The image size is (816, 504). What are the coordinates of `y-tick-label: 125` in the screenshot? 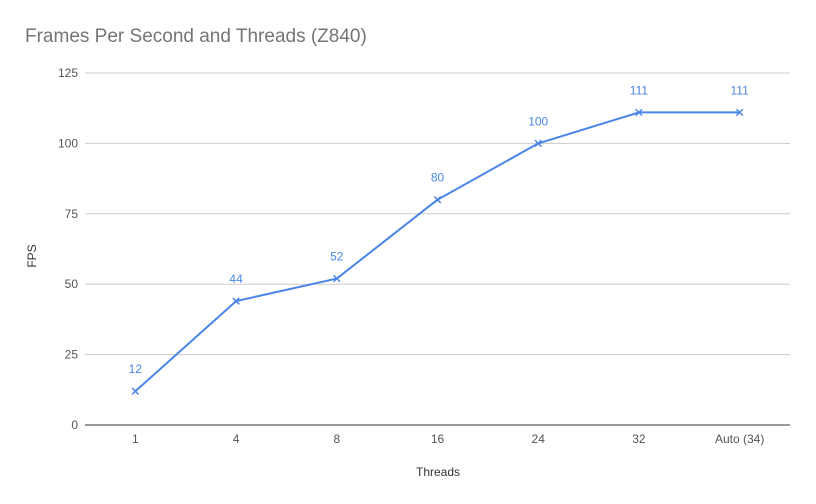 It's located at (68, 73).